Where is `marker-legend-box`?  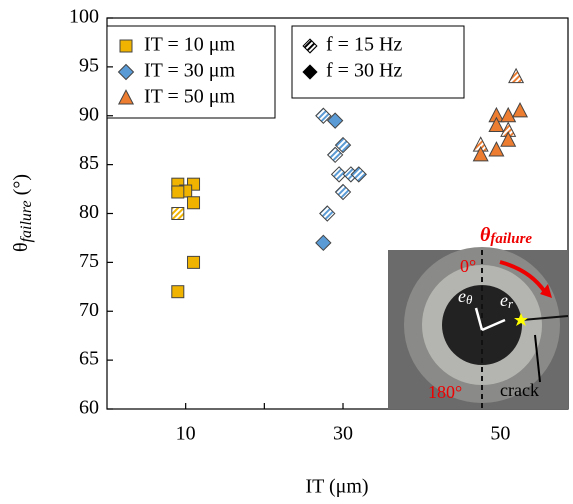
marker-legend-box is located at coordinates (378, 62).